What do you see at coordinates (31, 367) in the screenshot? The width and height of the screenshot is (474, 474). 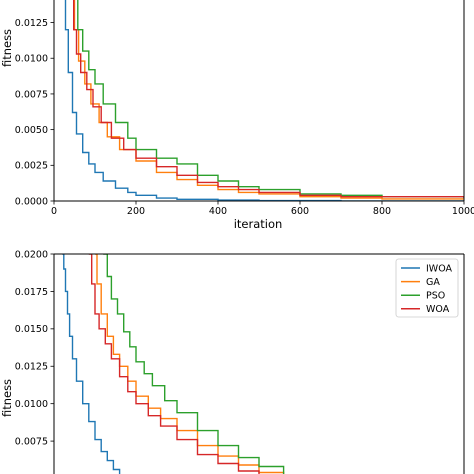 I see `bottom-chart-y-tick-label: 0.0125` at bounding box center [31, 367].